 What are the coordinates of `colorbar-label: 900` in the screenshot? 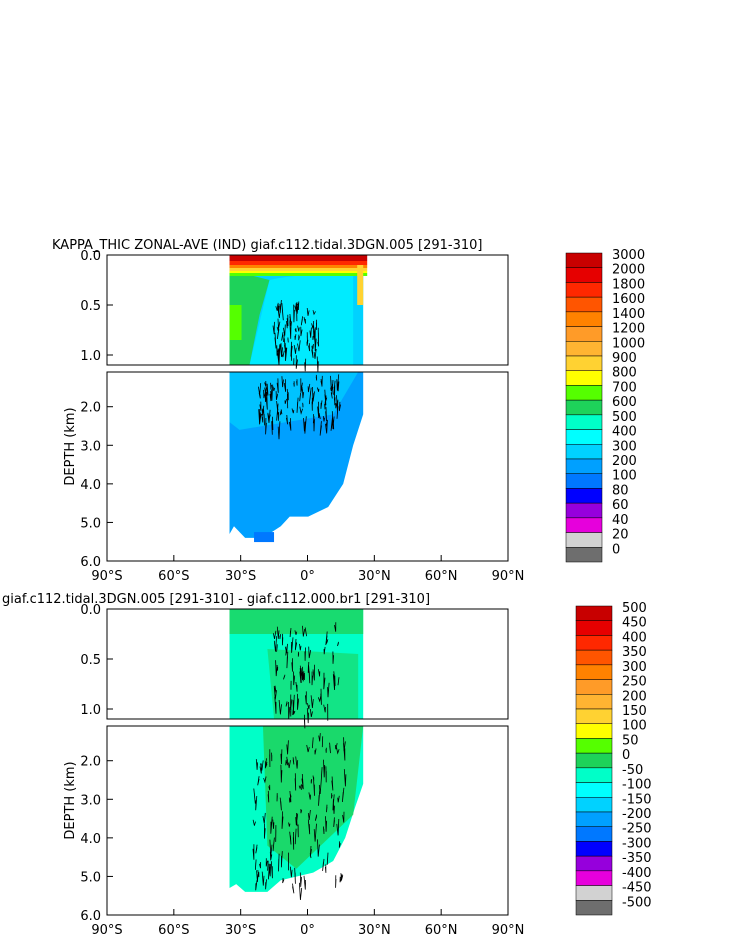 It's located at (624, 358).